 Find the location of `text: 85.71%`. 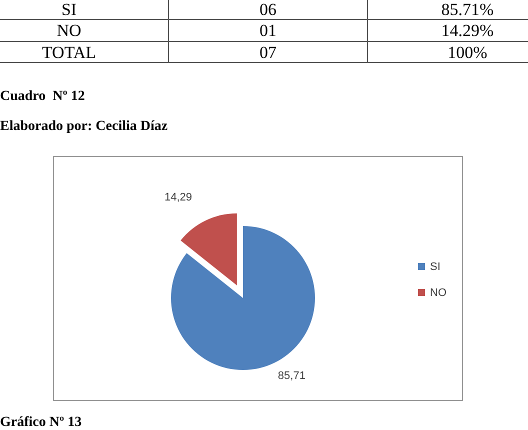

text: 85.71% is located at coordinates (448, 10).